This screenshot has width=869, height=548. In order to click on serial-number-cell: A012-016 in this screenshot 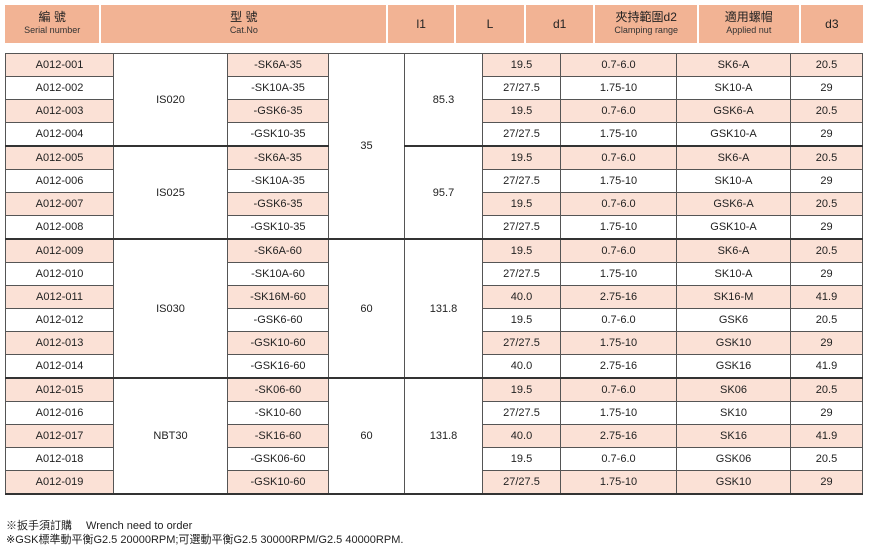, I will do `click(59, 413)`.